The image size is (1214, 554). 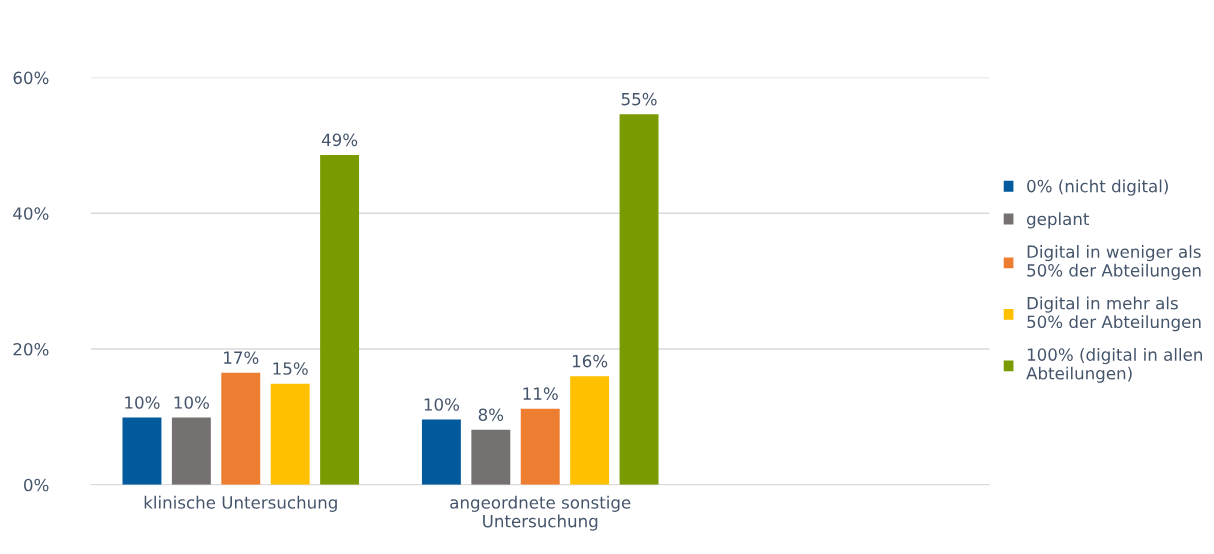 I want to click on data-label: 49%, so click(x=339, y=140).